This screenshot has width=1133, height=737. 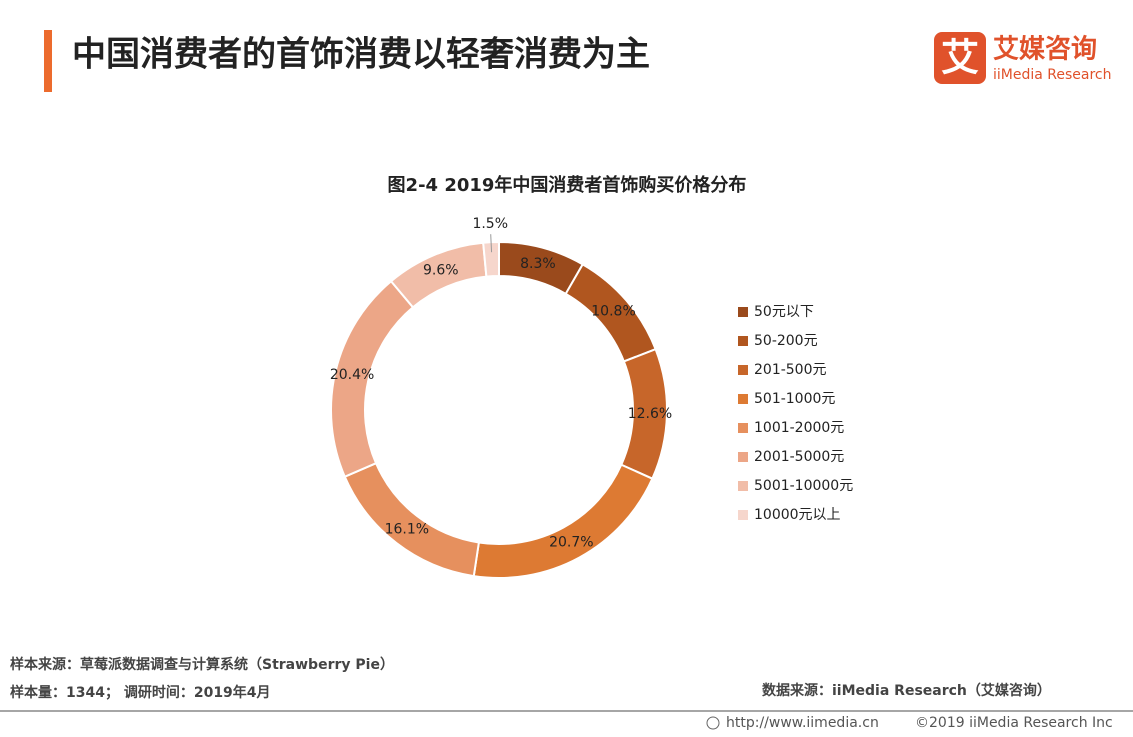 What do you see at coordinates (1052, 75) in the screenshot?
I see `logo-sub: iiMedia Research` at bounding box center [1052, 75].